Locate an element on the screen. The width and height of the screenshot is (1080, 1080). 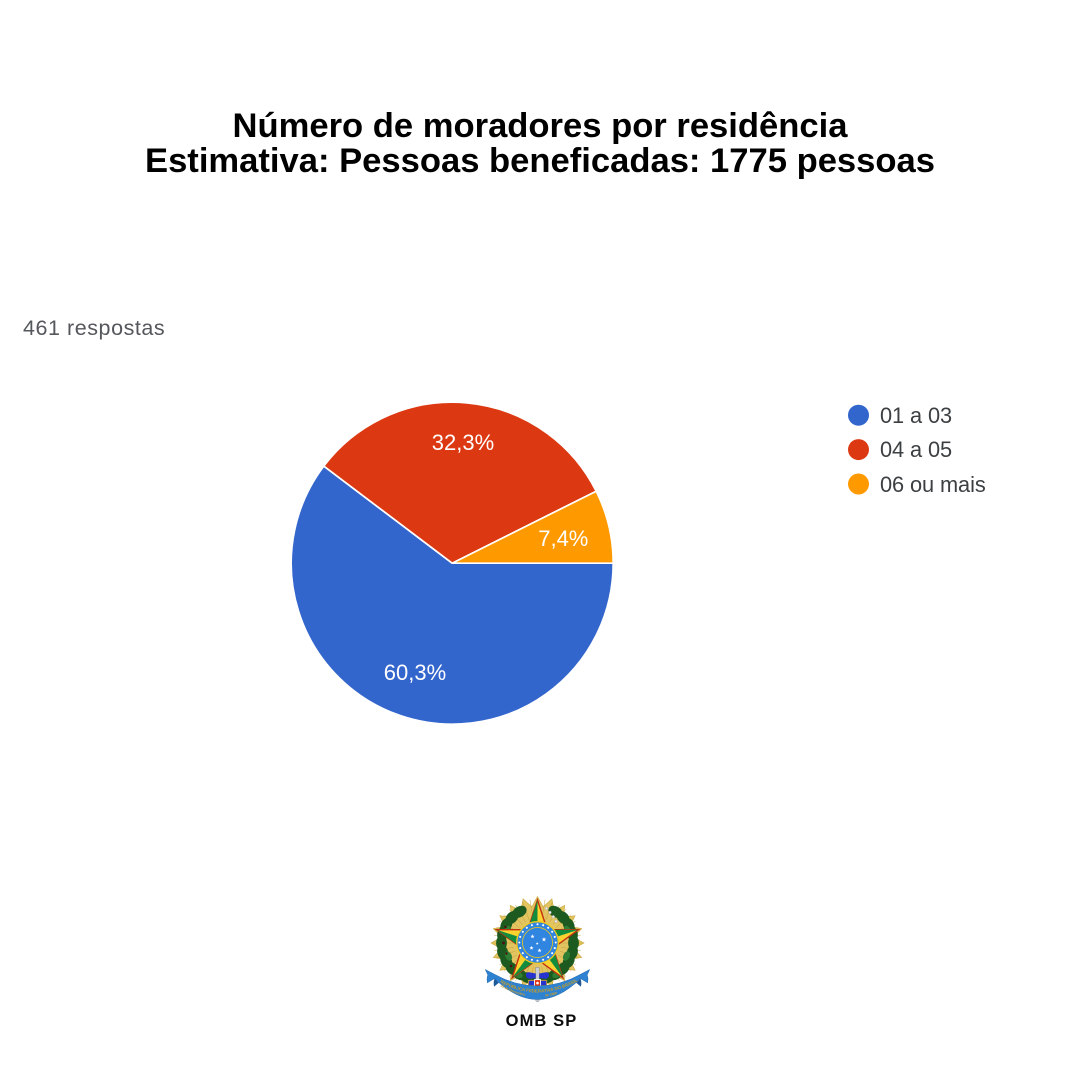
svg-text: 7,4% is located at coordinates (563, 538).